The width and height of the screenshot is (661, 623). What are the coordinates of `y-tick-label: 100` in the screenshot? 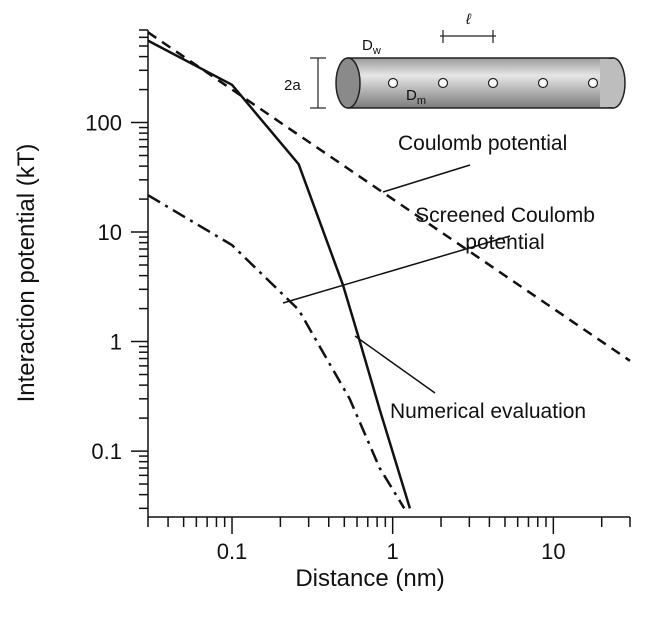 It's located at (103, 123).